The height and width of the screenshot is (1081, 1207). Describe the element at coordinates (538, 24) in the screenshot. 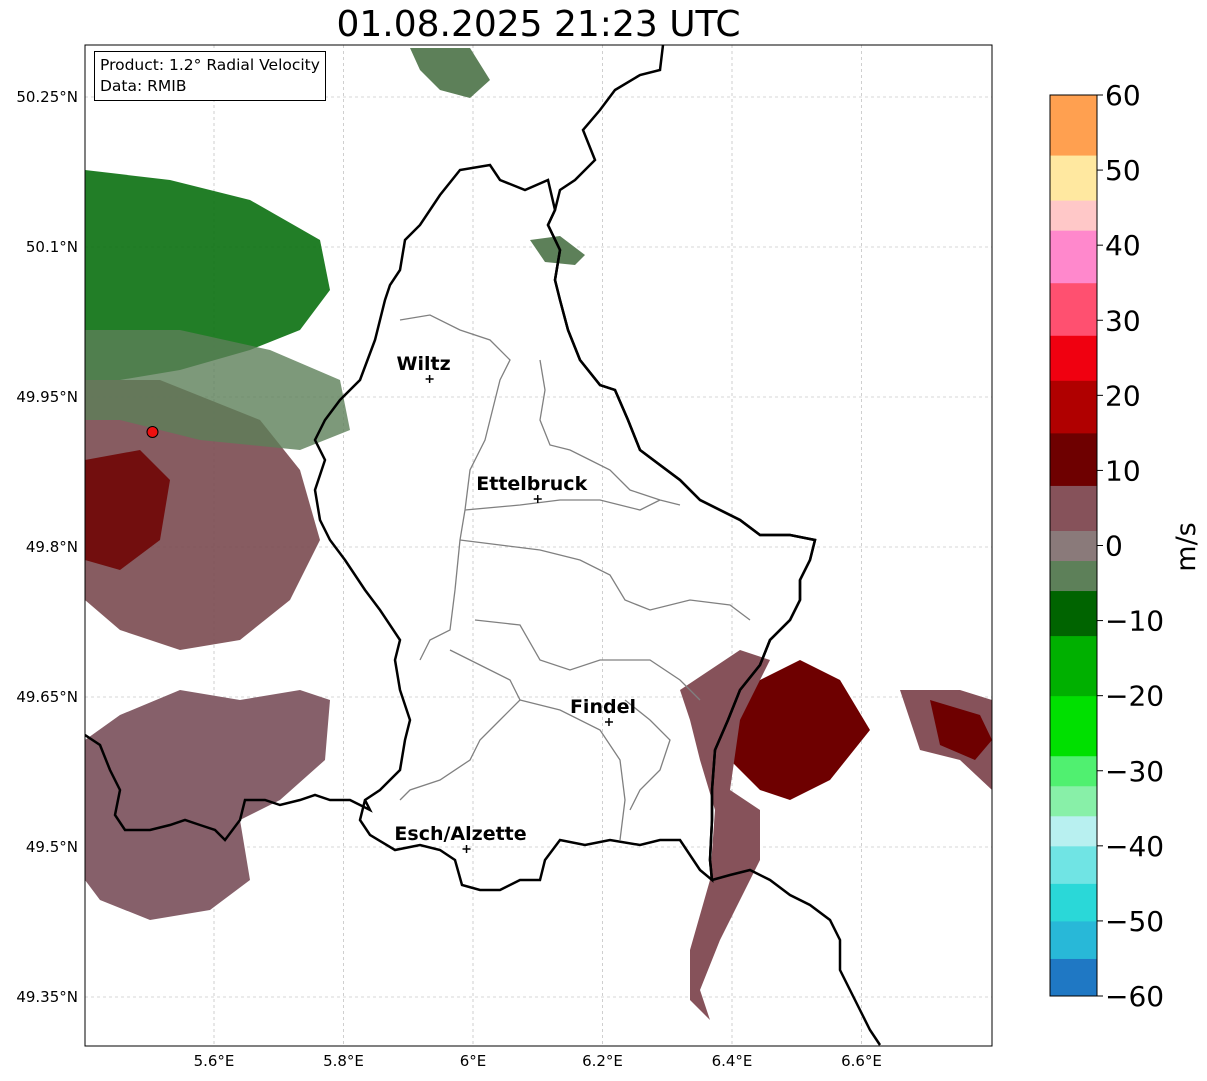

I see `map-title: 01.08.2025 21:23 UTC` at that location.